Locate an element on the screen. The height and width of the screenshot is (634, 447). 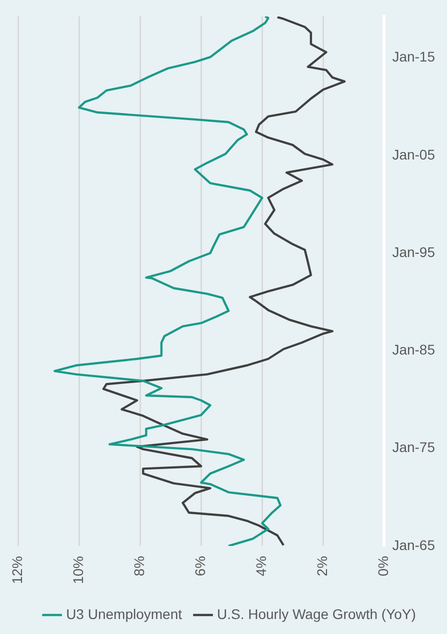
x-tick-label: 4% is located at coordinates (260, 566).